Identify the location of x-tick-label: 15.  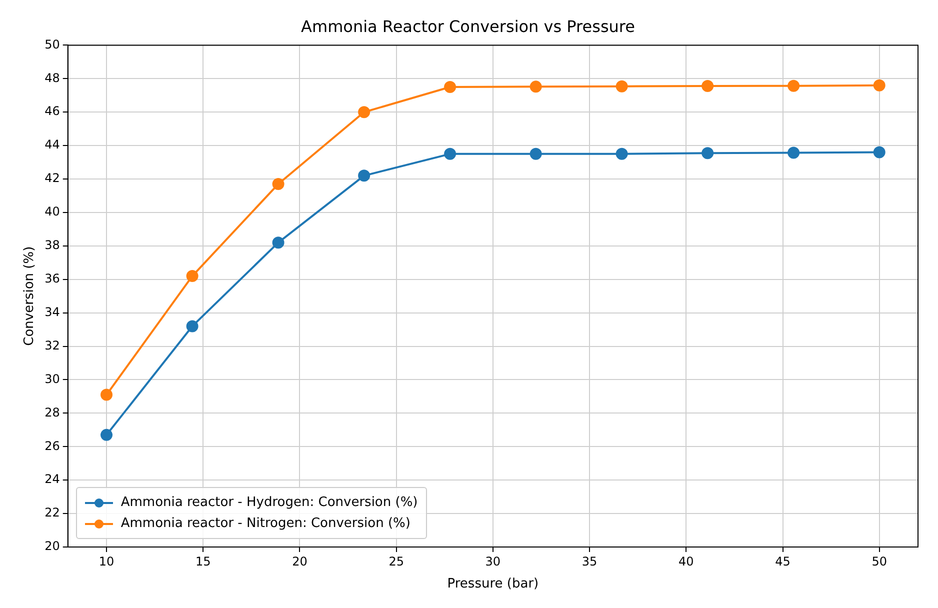
(203, 561).